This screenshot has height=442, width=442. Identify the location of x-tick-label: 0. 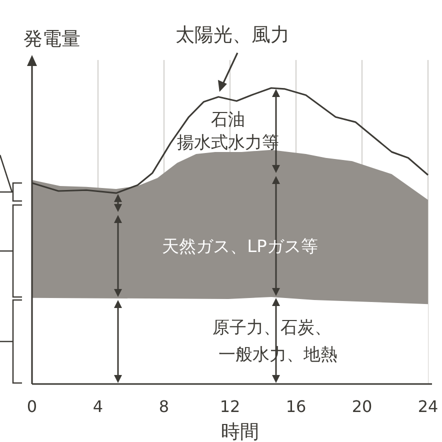
(32, 406).